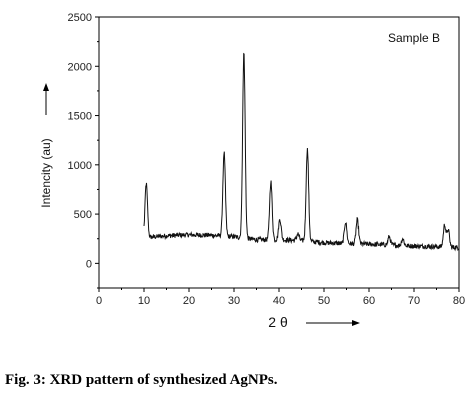  I want to click on y-tick-label: 1500, so click(80, 117).